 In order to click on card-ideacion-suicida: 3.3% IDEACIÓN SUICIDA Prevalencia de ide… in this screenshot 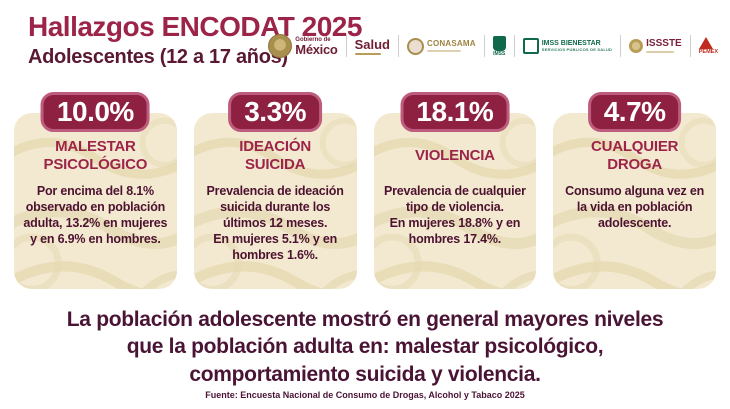, I will do `click(275, 190)`.